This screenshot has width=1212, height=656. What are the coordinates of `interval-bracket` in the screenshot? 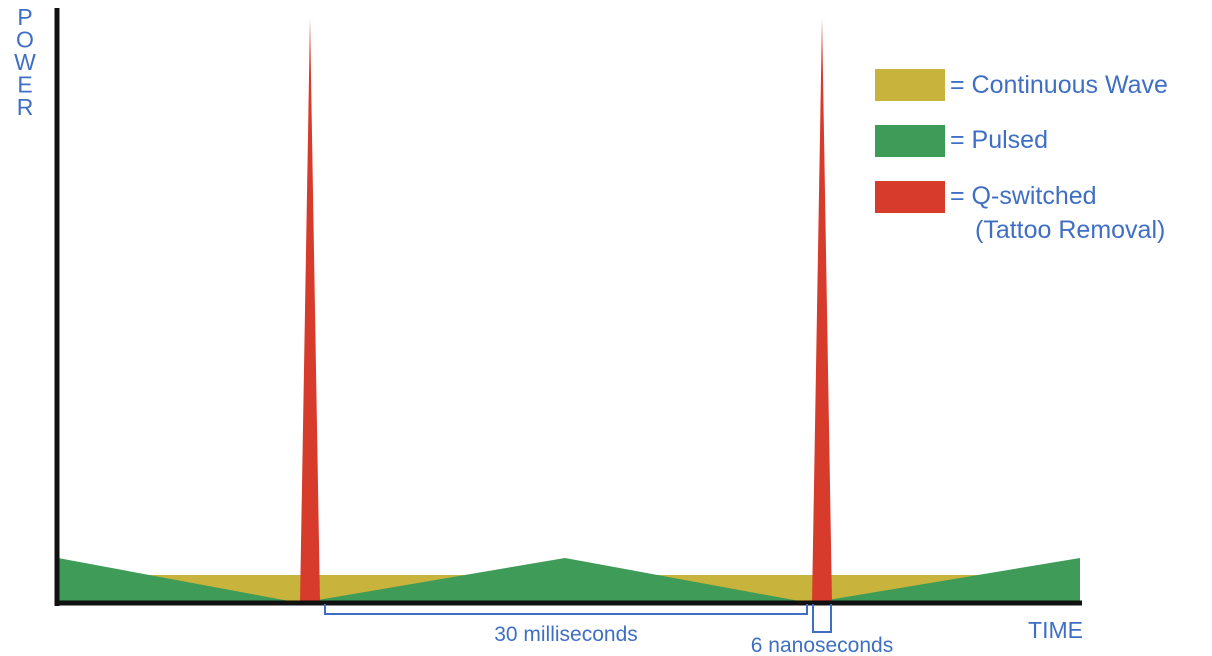 It's located at (566, 609).